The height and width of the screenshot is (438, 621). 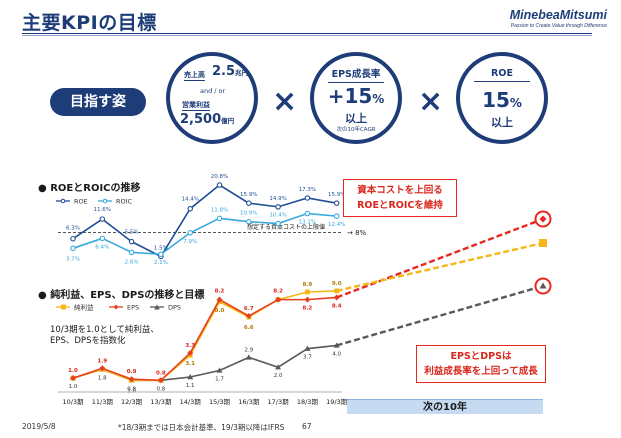 I want to click on threshold-note: 想定する資本コストの上限値, so click(x=286, y=227).